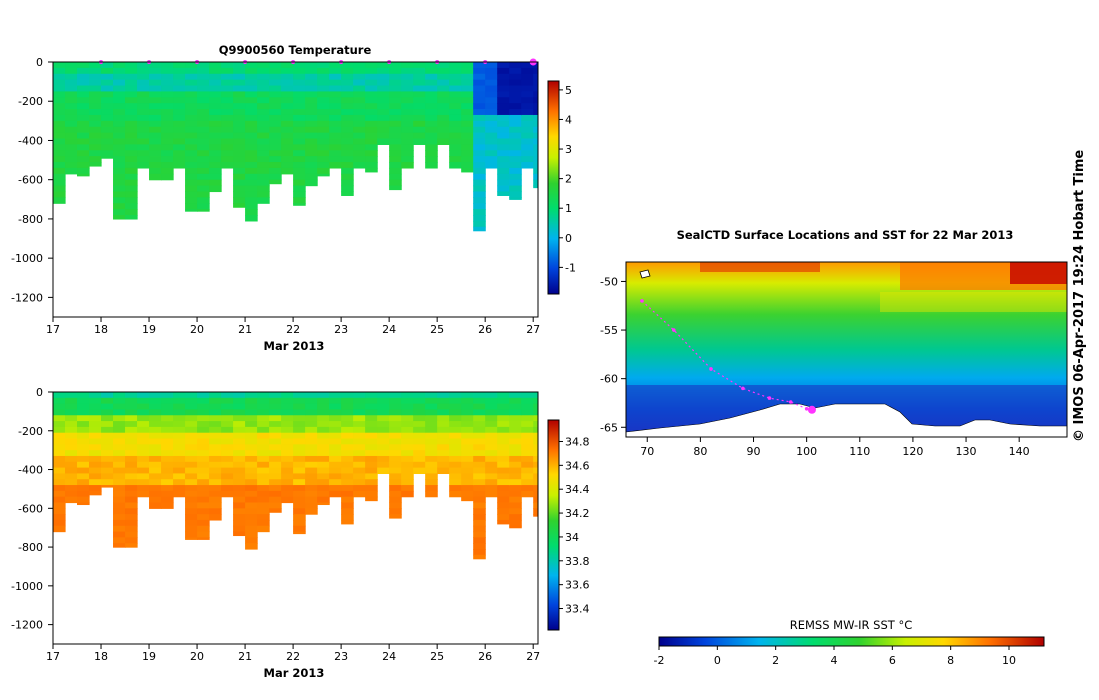  What do you see at coordinates (775, 660) in the screenshot?
I see `sst-colorbar-tick-label: 2` at bounding box center [775, 660].